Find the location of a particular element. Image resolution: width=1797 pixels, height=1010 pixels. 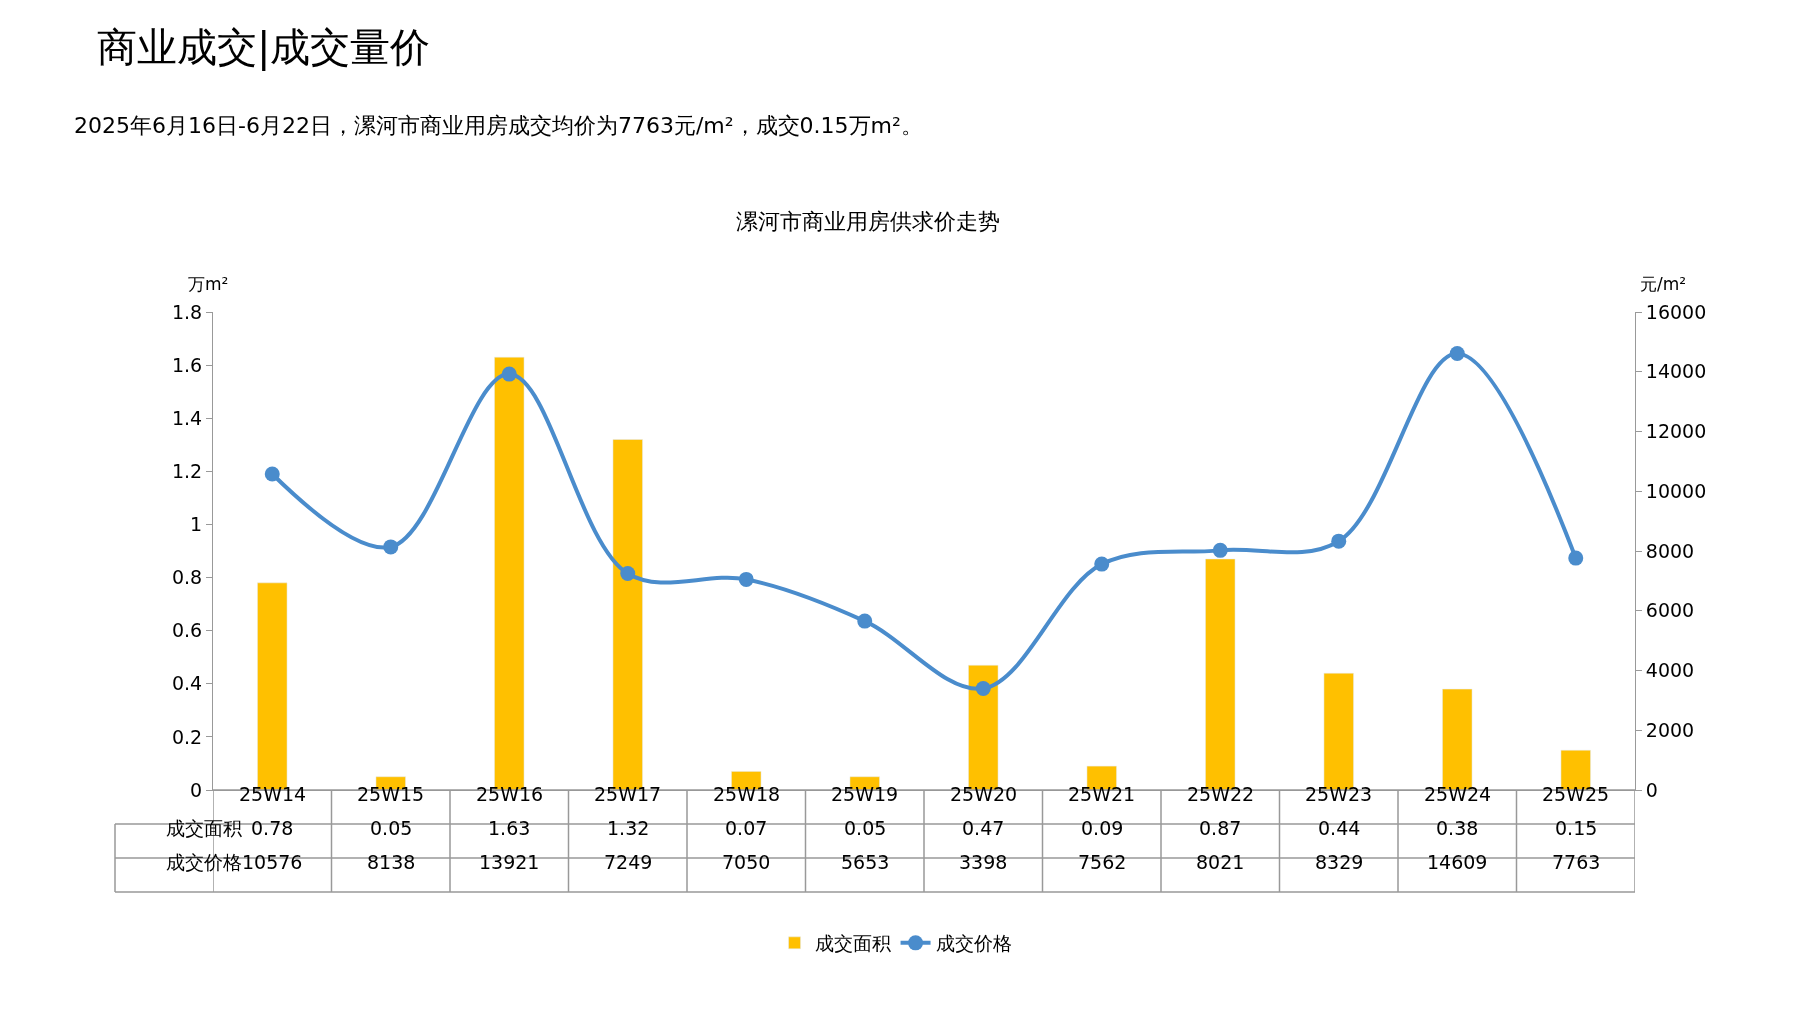

data-label: 7562 is located at coordinates (1102, 862).